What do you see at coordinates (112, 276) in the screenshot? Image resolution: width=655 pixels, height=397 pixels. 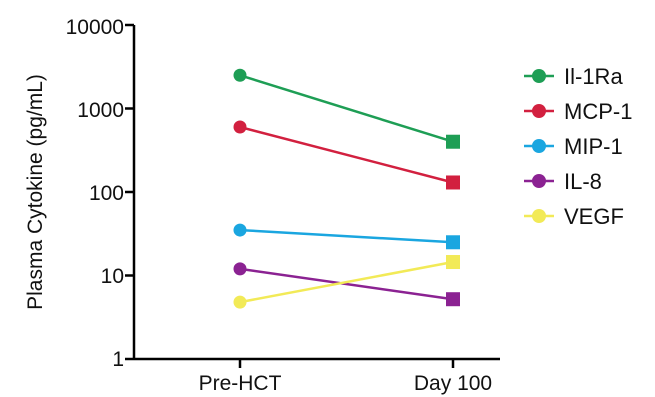 I see `y-tick-label: 10` at bounding box center [112, 276].